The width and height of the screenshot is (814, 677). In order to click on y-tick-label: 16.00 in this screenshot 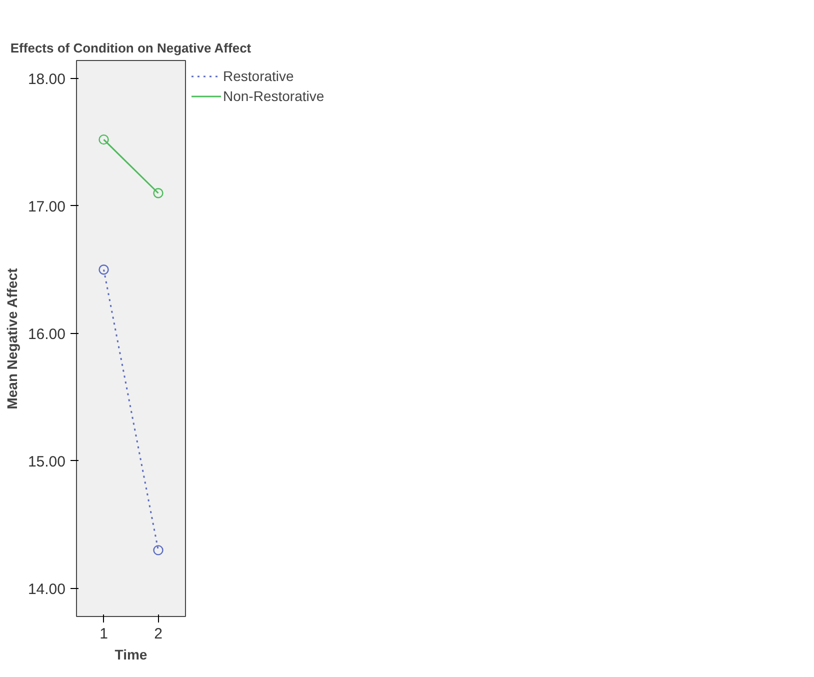, I will do `click(47, 334)`.